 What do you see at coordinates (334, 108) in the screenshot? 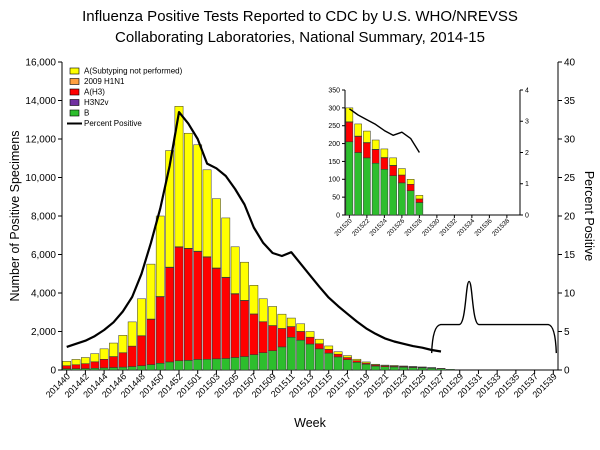
I see `svg-text: 300` at bounding box center [334, 108].